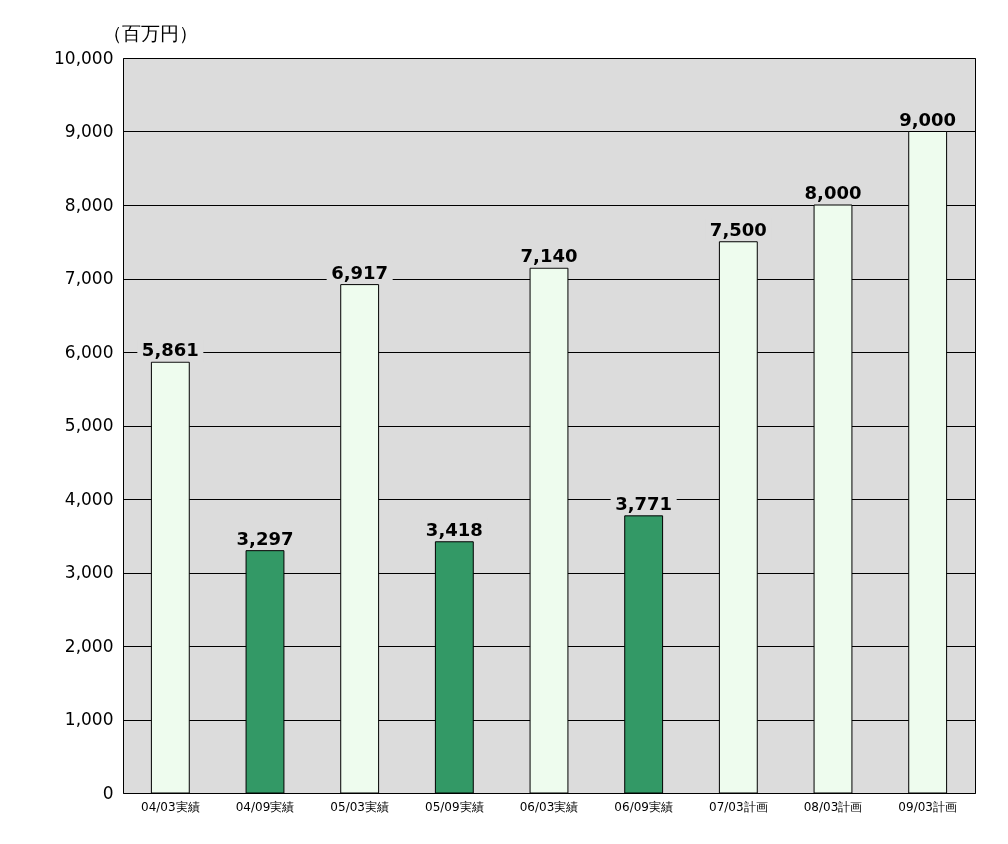 The image size is (1008, 844). Describe the element at coordinates (89, 645) in the screenshot. I see `y-tick-label: 2,000` at that location.